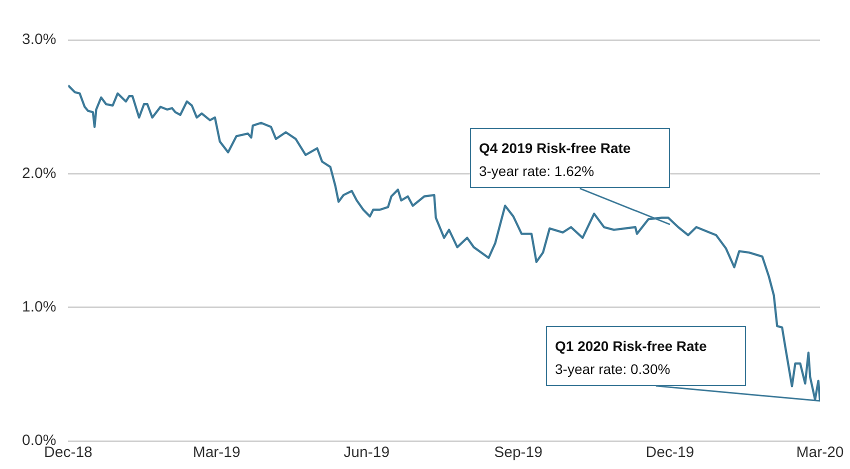 This screenshot has height=469, width=850. Describe the element at coordinates (39, 173) in the screenshot. I see `y-tick-label: 2.0%` at that location.